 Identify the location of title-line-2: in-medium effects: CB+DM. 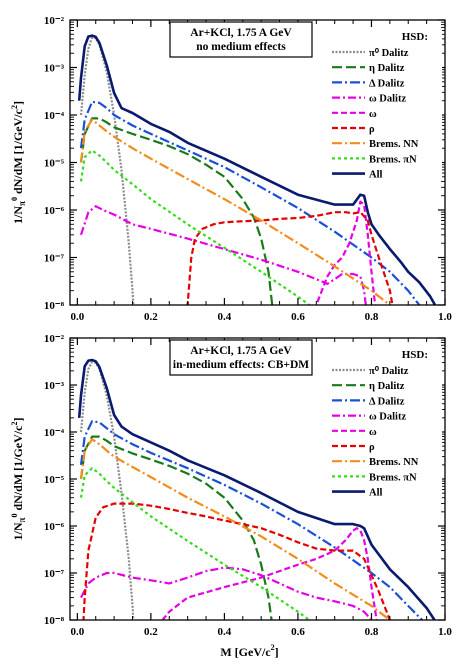
(241, 365).